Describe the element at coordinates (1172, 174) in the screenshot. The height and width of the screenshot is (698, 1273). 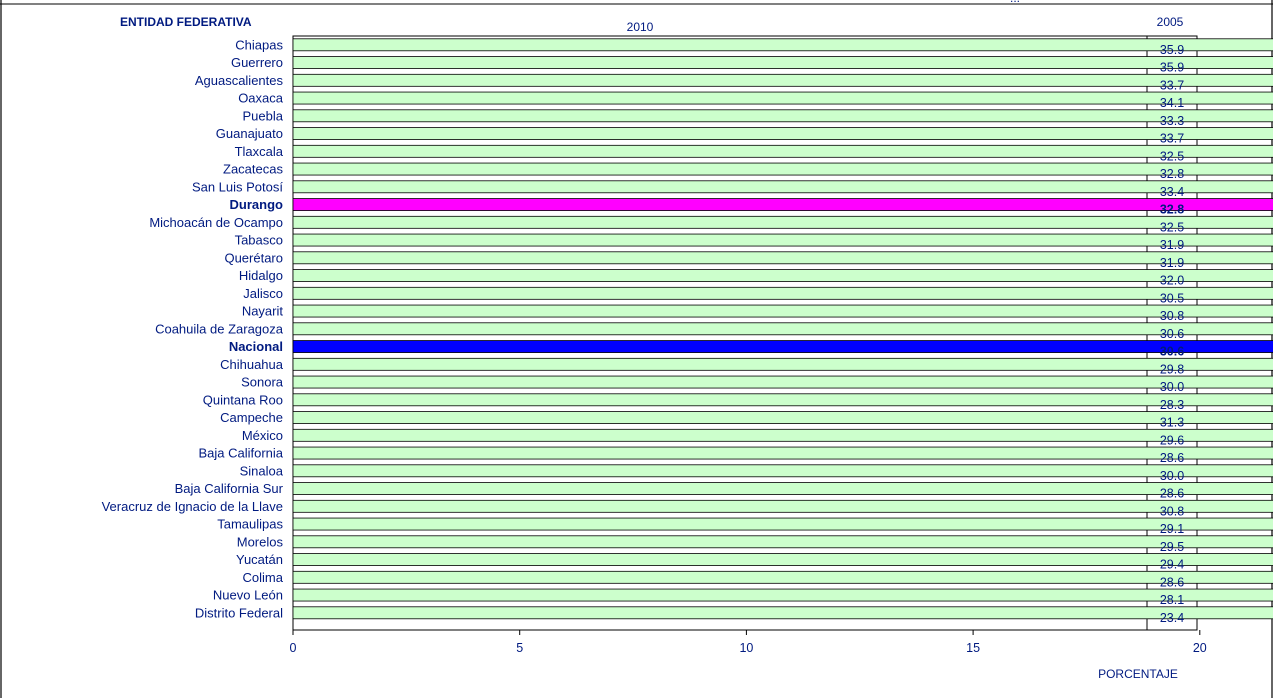
I see `secondary-value-zacatecas: 32.8` at that location.